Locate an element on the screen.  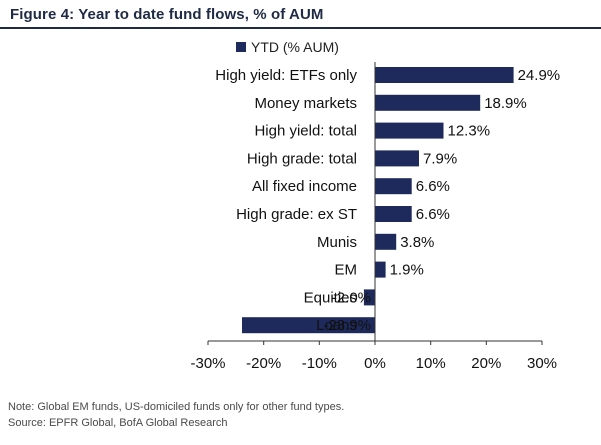
value-label: -23.9% is located at coordinates (347, 325).